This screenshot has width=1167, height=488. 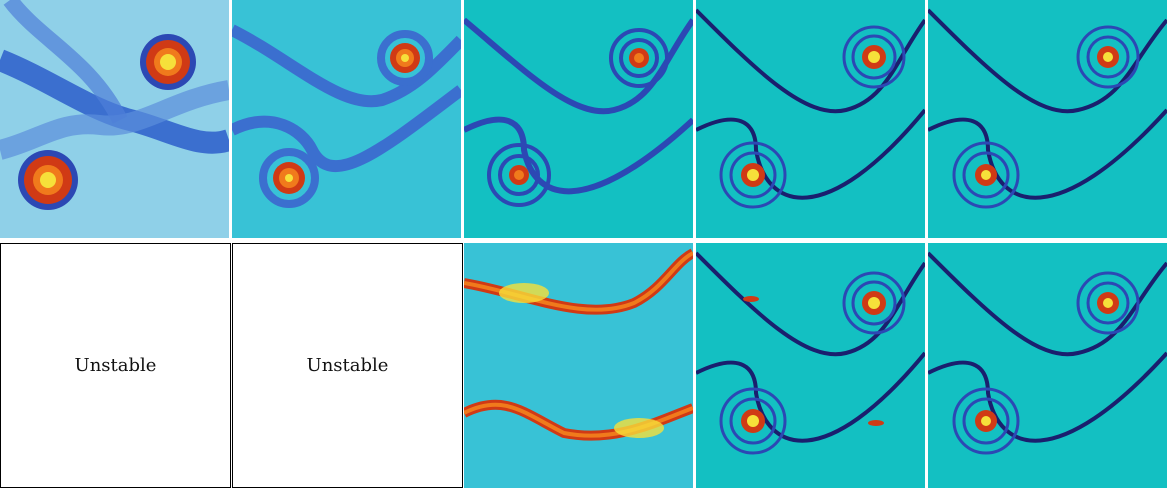 I want to click on panel-row2-col5, so click(x=1047, y=365).